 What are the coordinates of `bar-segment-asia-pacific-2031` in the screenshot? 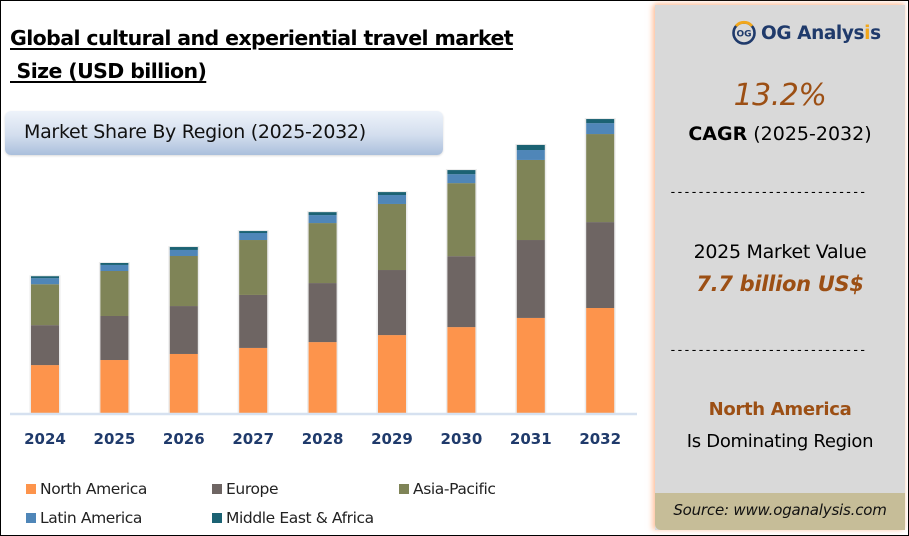 It's located at (530, 200).